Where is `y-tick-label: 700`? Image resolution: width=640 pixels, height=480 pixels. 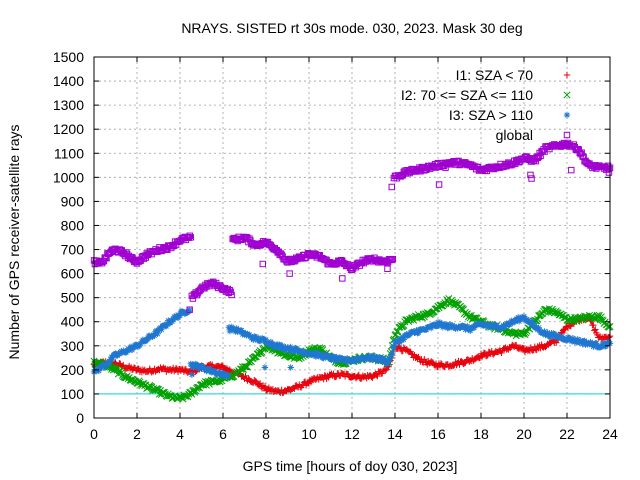 y-tick-label: 700 is located at coordinates (73, 250).